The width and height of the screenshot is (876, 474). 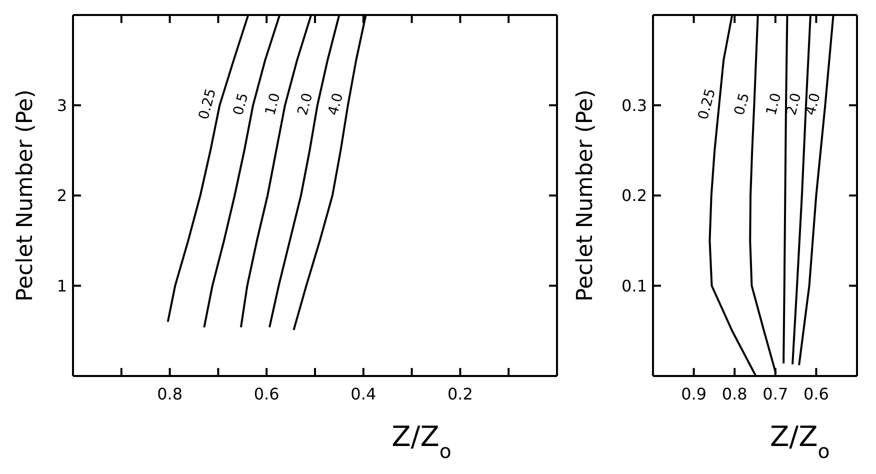 What do you see at coordinates (363, 394) in the screenshot?
I see `x-tick-label: 0.4` at bounding box center [363, 394].